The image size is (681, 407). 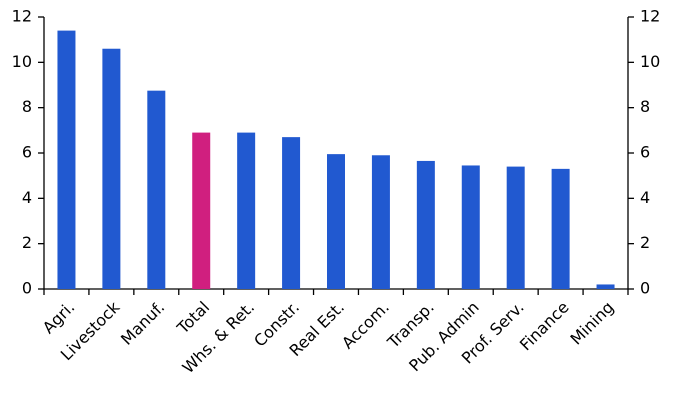 I want to click on y2-tick-label: 8, so click(x=645, y=106).